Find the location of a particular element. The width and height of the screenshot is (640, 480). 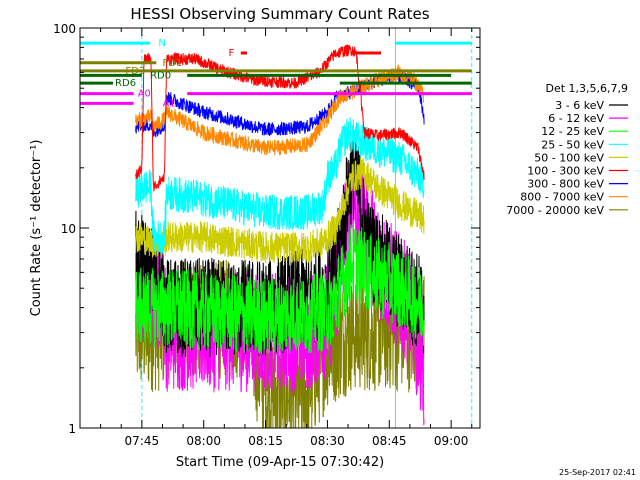

x-tick-label: 09:00 is located at coordinates (451, 441).